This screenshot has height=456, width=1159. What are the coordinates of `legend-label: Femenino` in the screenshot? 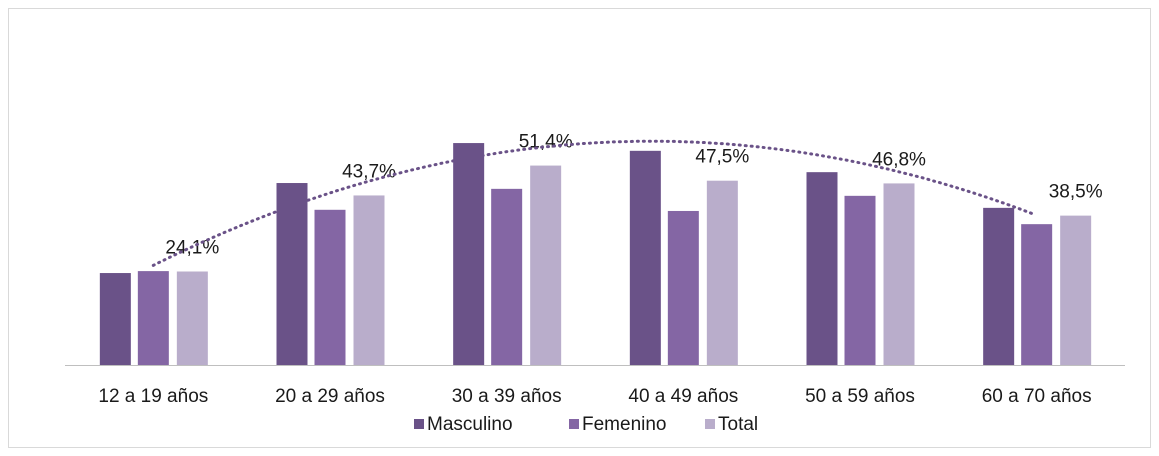 It's located at (624, 424).